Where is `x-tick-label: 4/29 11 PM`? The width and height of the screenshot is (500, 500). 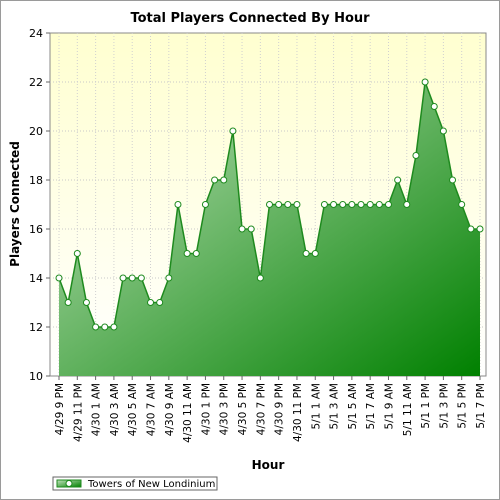 x-tick-label: 4/29 11 PM is located at coordinates (78, 412).